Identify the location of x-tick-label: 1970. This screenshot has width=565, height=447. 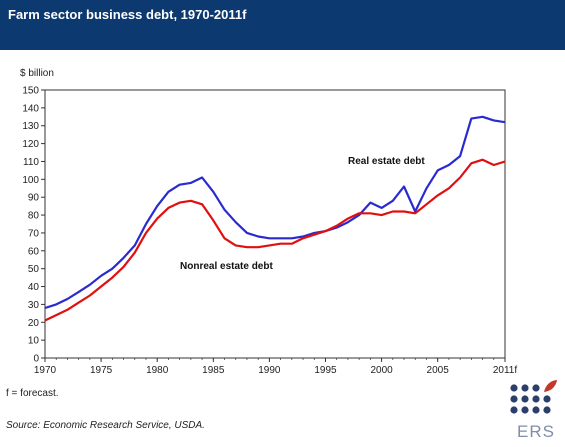
(45, 370).